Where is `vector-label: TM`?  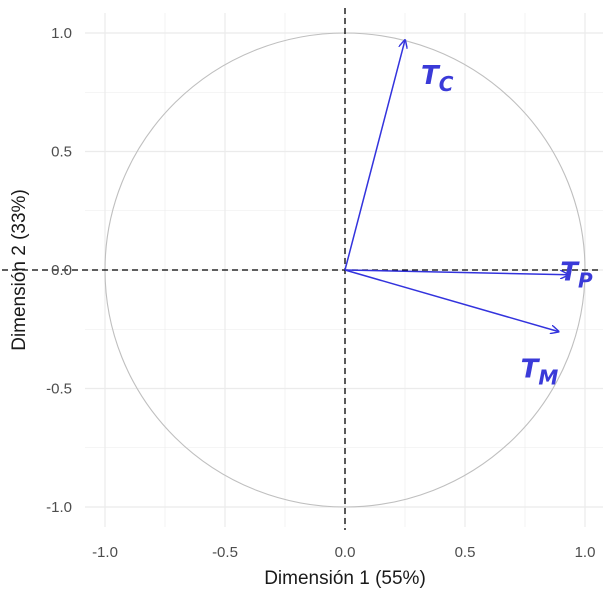
vector-label: TM is located at coordinates (540, 372).